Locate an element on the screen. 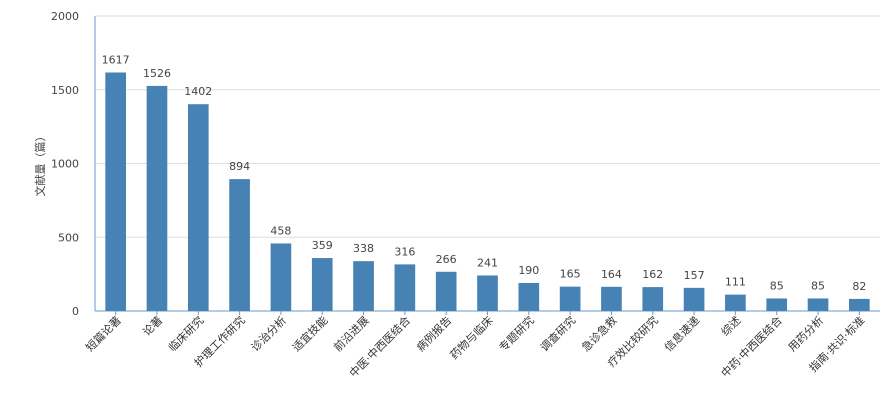  y-tick-label: 1000 is located at coordinates (65, 164).